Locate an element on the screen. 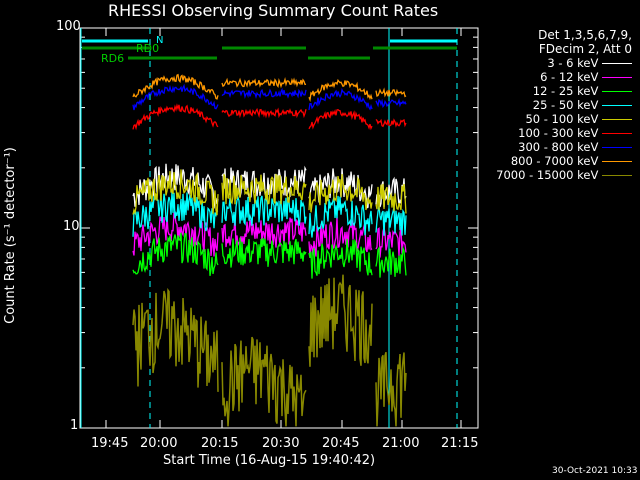 Image resolution: width=640 pixels, height=480 pixels. rd6-label: RD6 is located at coordinates (113, 58).